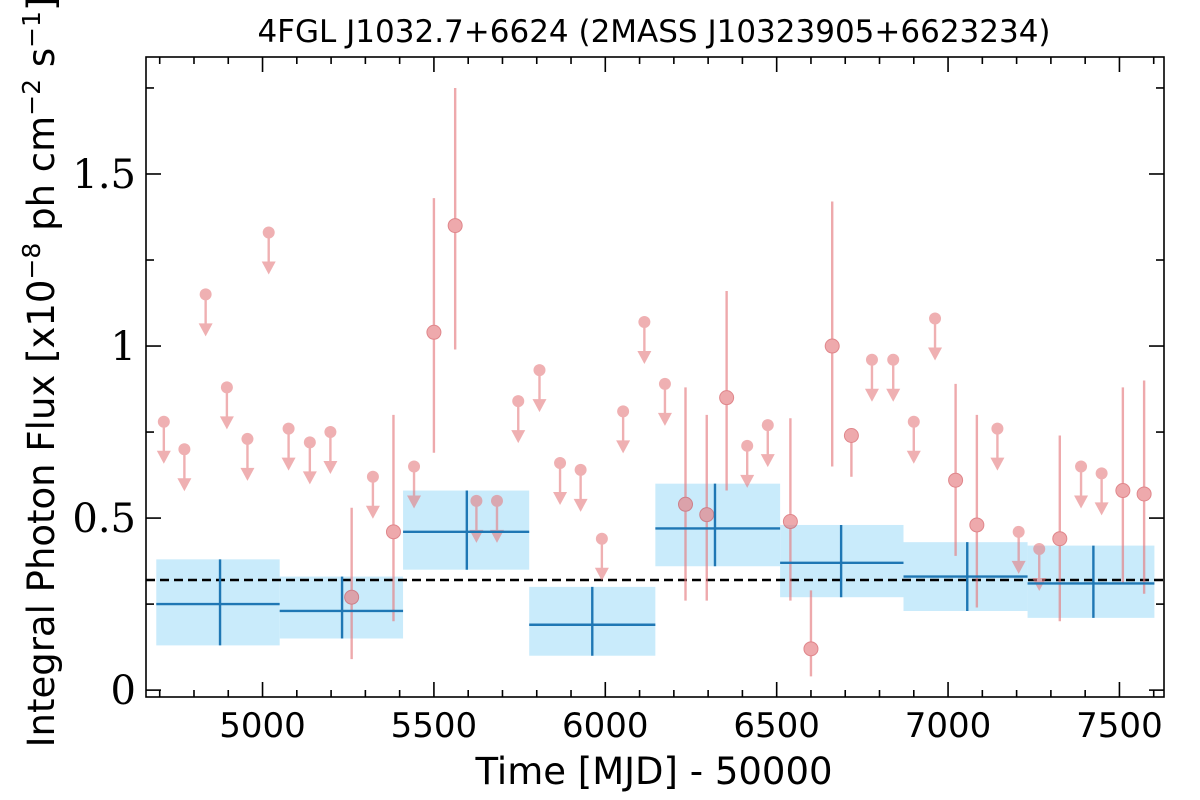 The width and height of the screenshot is (1200, 800). Describe the element at coordinates (41, 63) in the screenshot. I see `y-axis-label-s: s` at that location.